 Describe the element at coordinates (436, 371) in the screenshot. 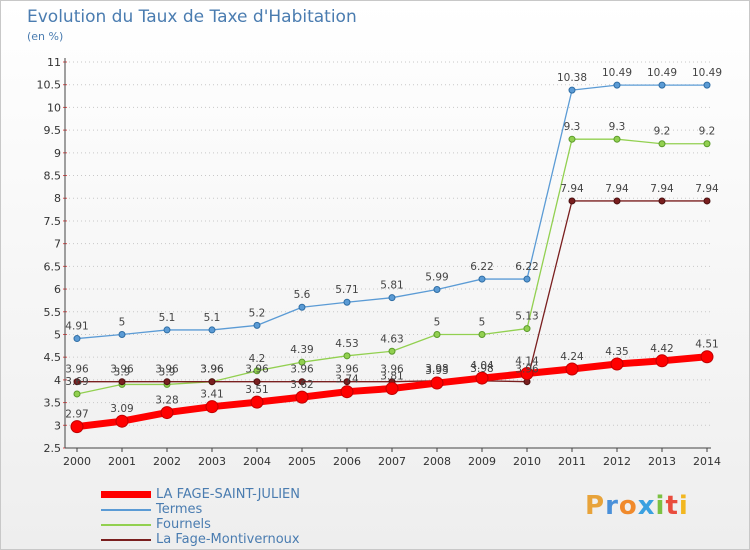

I see `data-label: 3.93` at that location.